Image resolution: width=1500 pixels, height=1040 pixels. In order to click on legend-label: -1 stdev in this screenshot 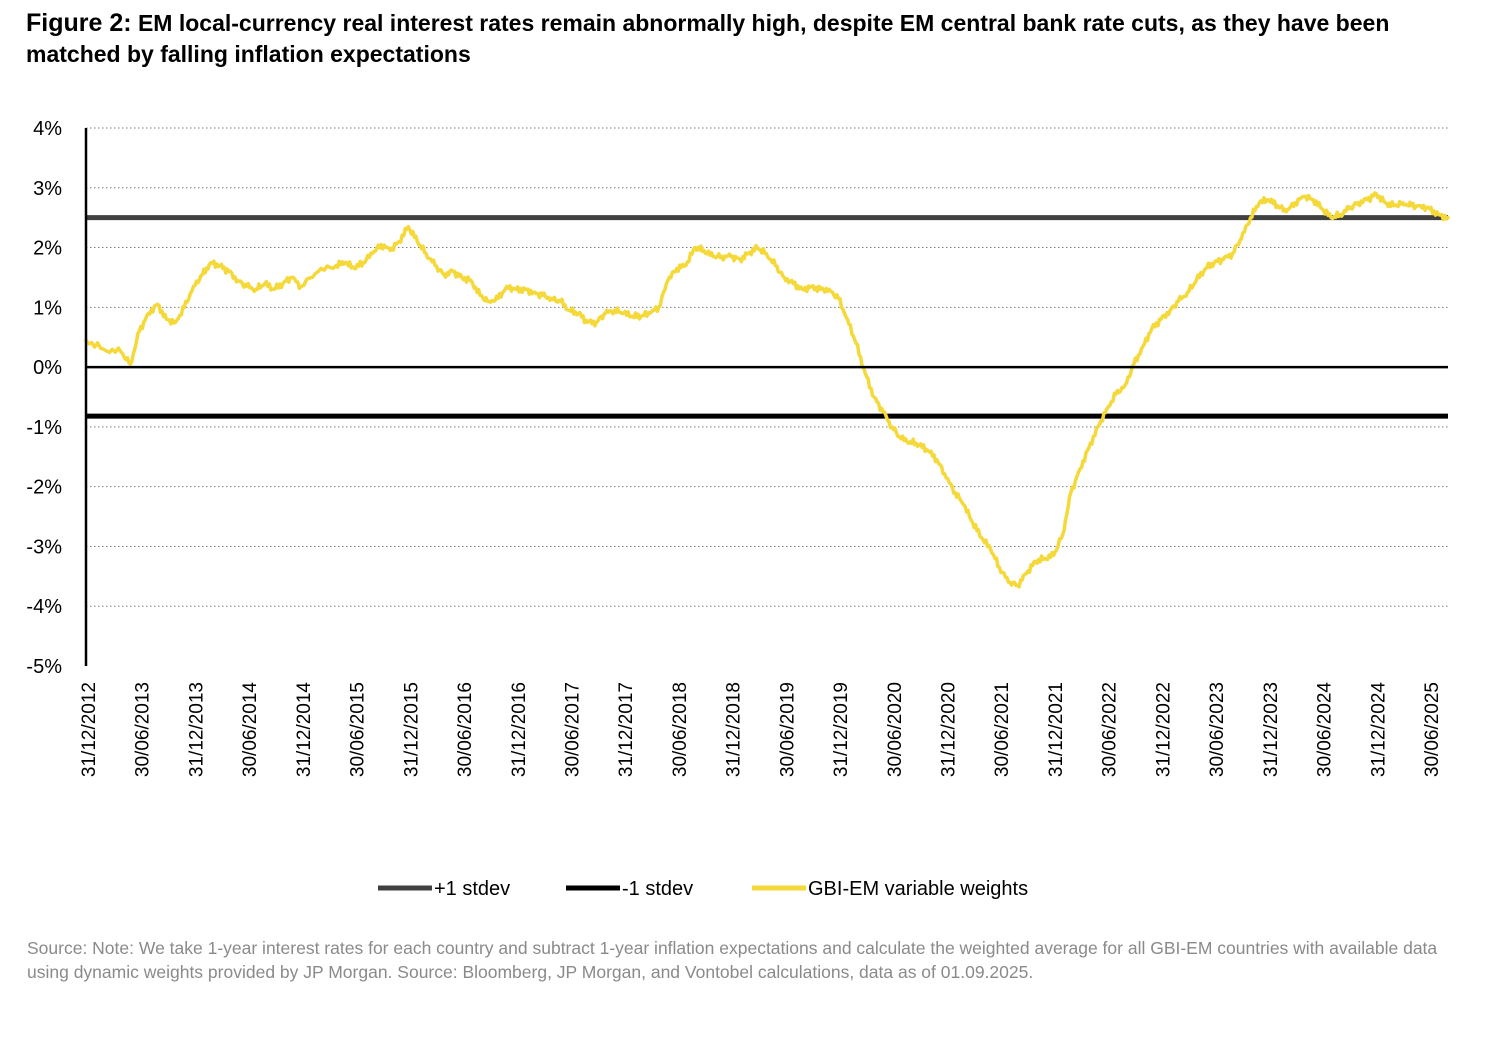, I will do `click(657, 889)`.